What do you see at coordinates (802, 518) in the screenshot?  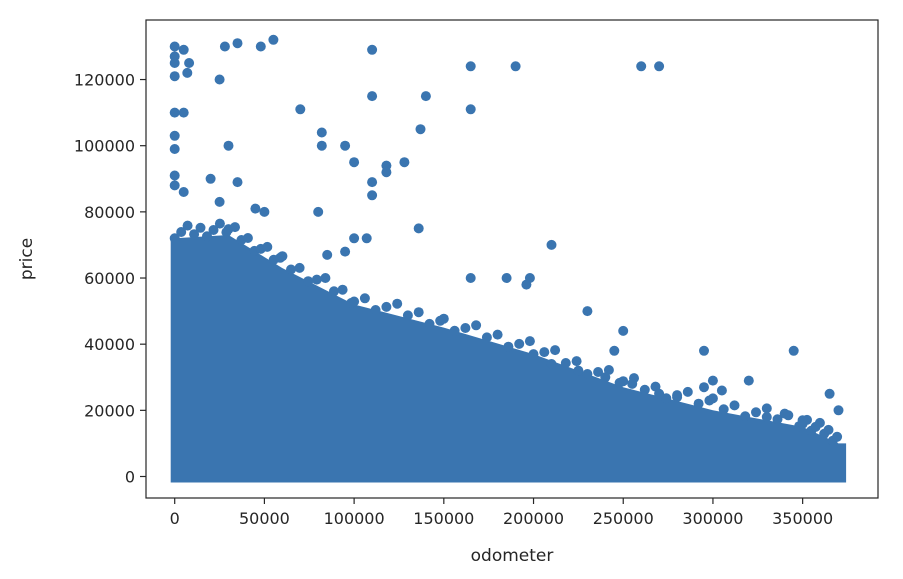 I see `x-tick-label: 350000` at bounding box center [802, 518].